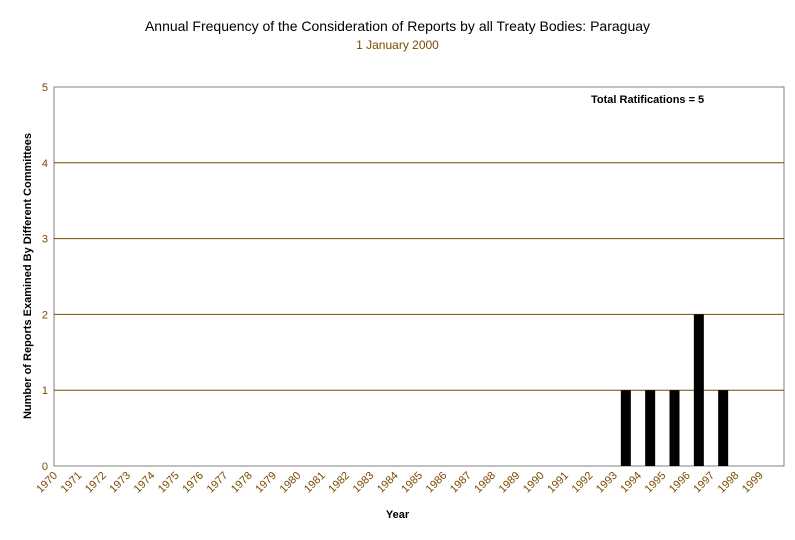  Describe the element at coordinates (72, 483) in the screenshot. I see `x-tick-label: 1971` at that location.